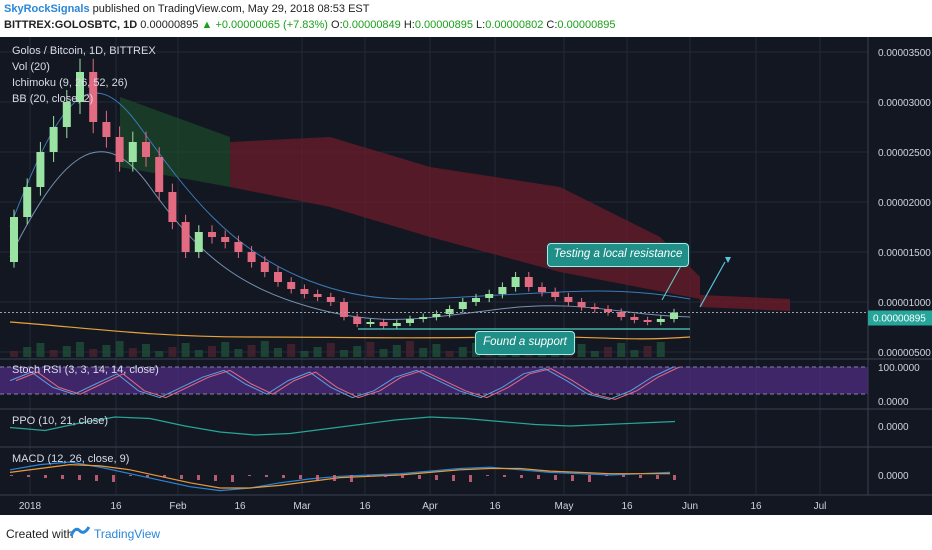 The width and height of the screenshot is (932, 550). I want to click on resistance-callout: Testing a local resistance, so click(618, 255).